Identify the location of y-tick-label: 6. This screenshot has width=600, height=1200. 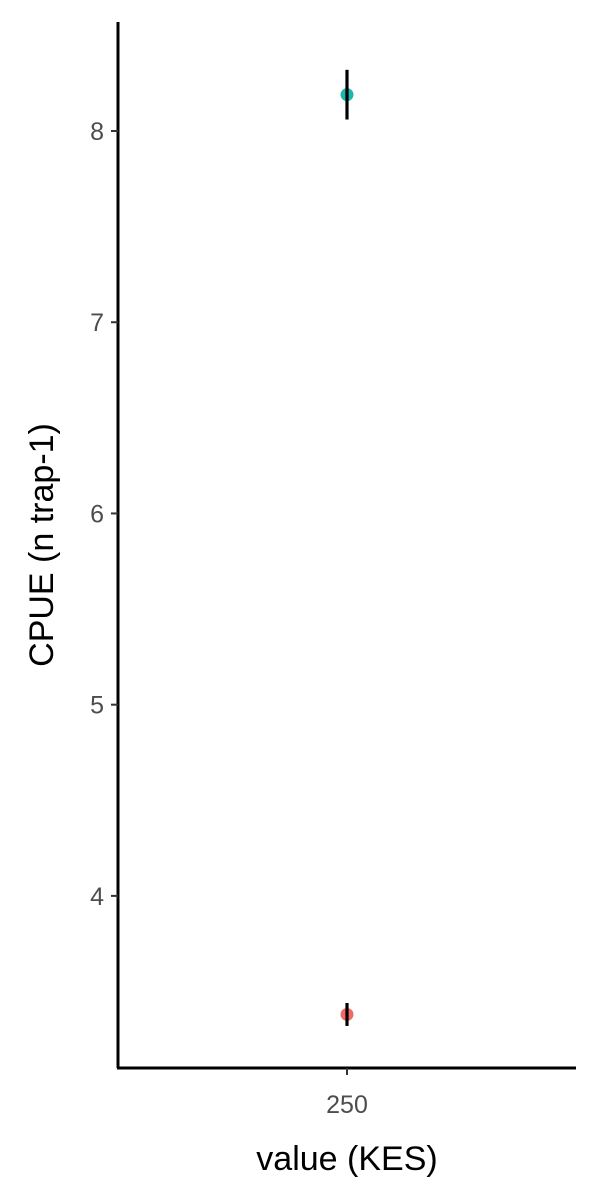
(97, 514).